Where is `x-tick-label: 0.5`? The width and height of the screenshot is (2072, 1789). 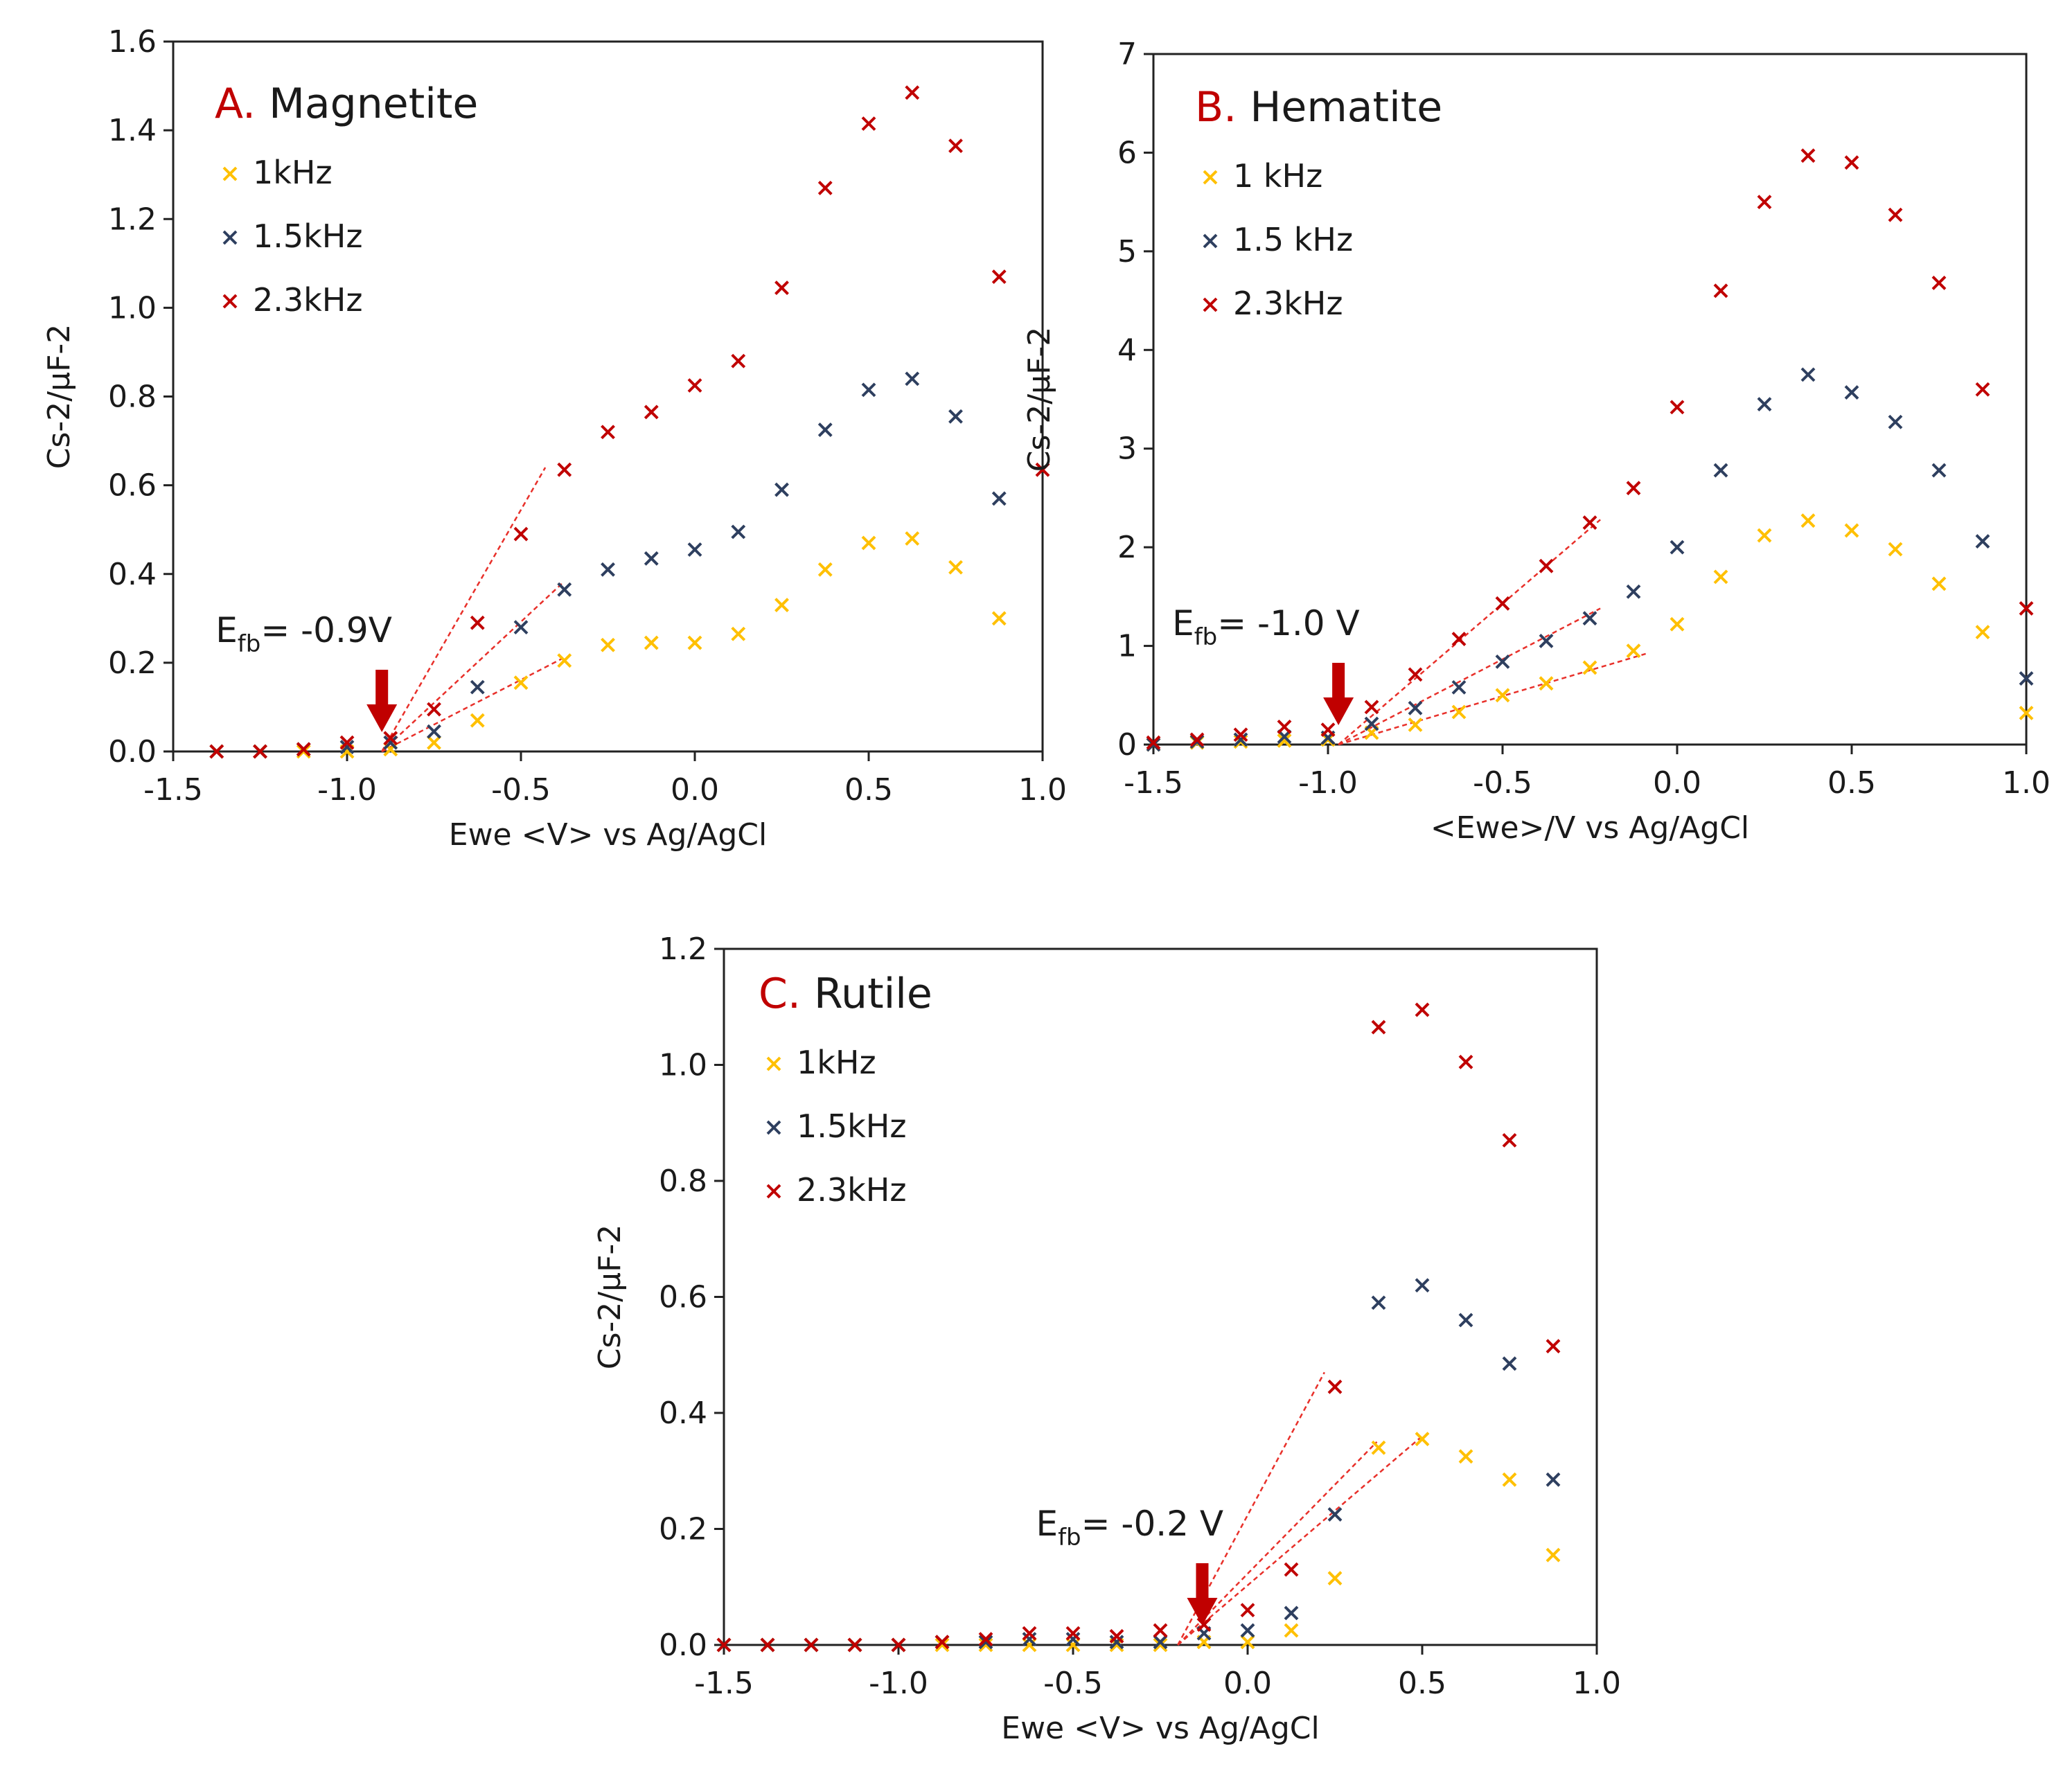
x-tick-label: 0.5 is located at coordinates (1422, 1683).